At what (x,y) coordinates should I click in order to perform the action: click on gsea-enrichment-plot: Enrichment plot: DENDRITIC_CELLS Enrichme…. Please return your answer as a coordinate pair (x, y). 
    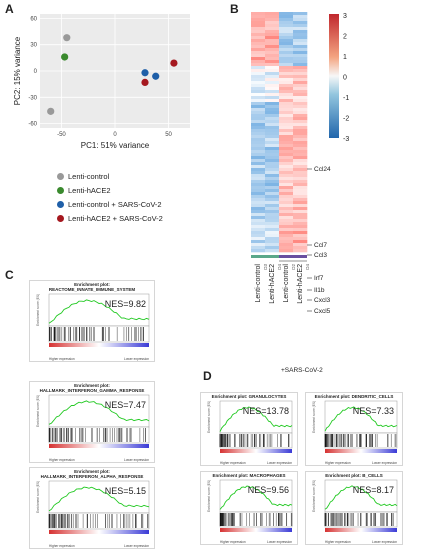
    Looking at the image, I should click on (354, 429).